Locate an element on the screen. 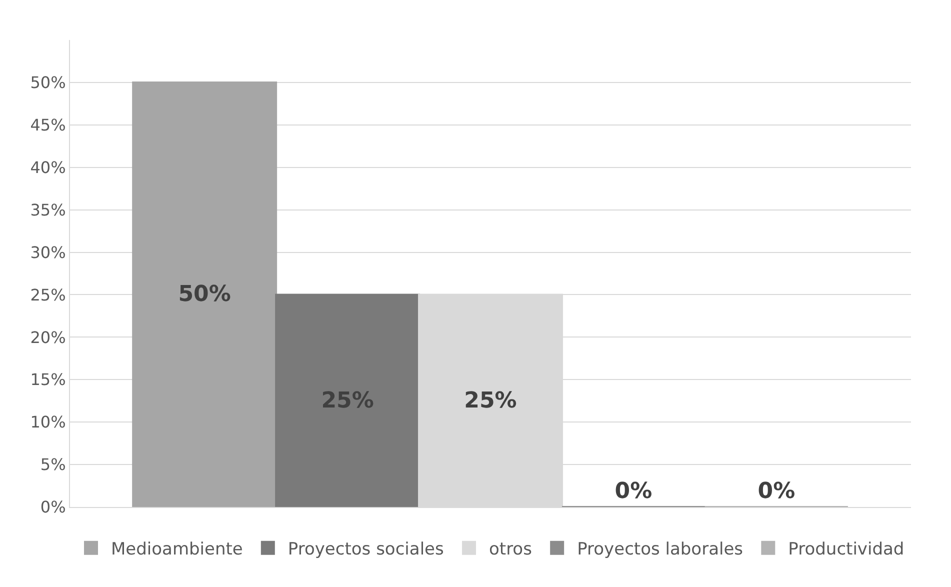  y-tick-label: 5% is located at coordinates (53, 464).